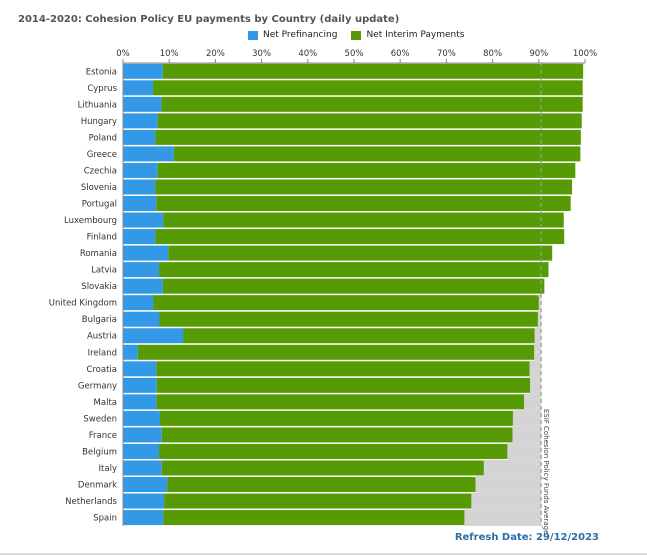 This screenshot has width=647, height=555. What do you see at coordinates (99, 320) in the screenshot?
I see `category-label: Bulgaria` at bounding box center [99, 320].